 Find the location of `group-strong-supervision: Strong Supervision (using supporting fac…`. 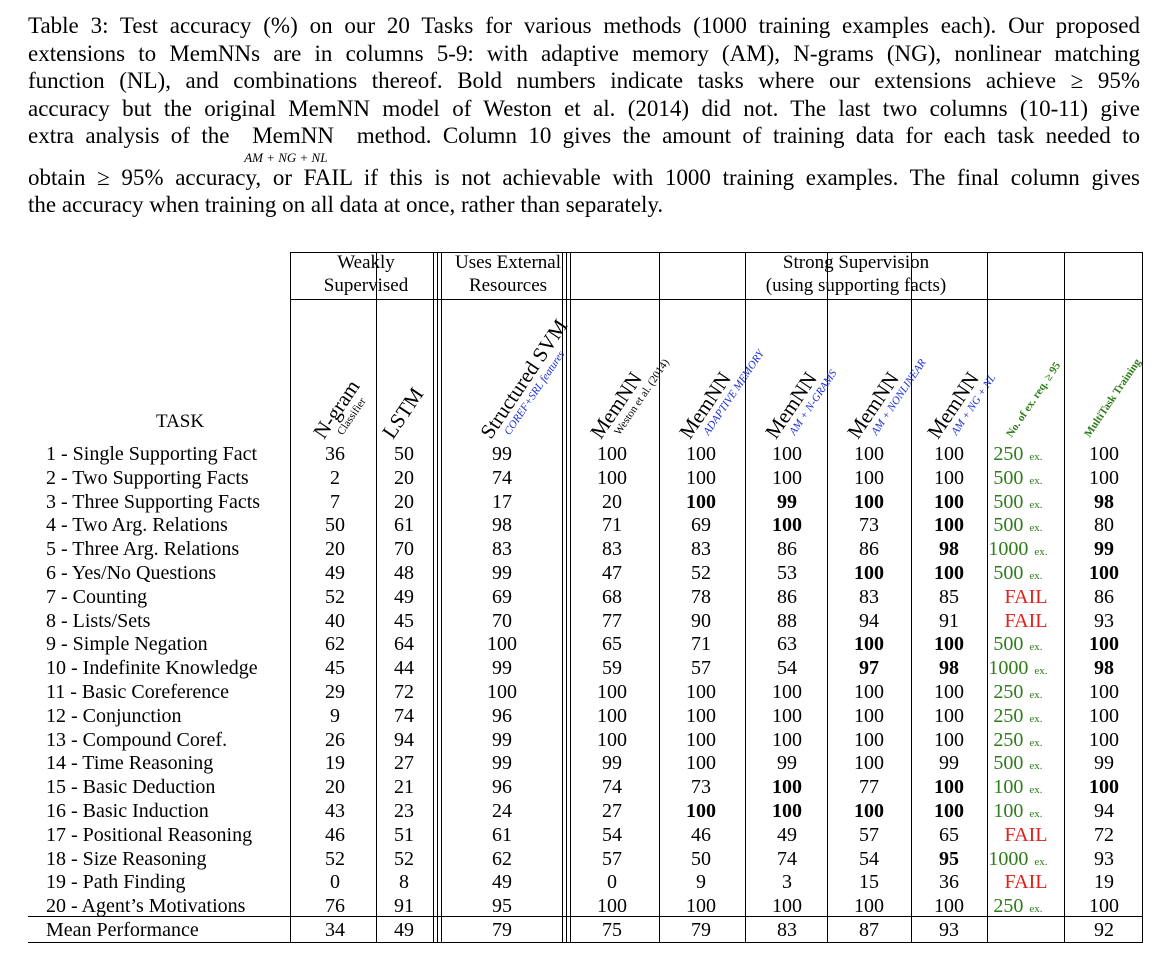

group-strong-supervision: Strong Supervision (using supporting fac… is located at coordinates (856, 274).